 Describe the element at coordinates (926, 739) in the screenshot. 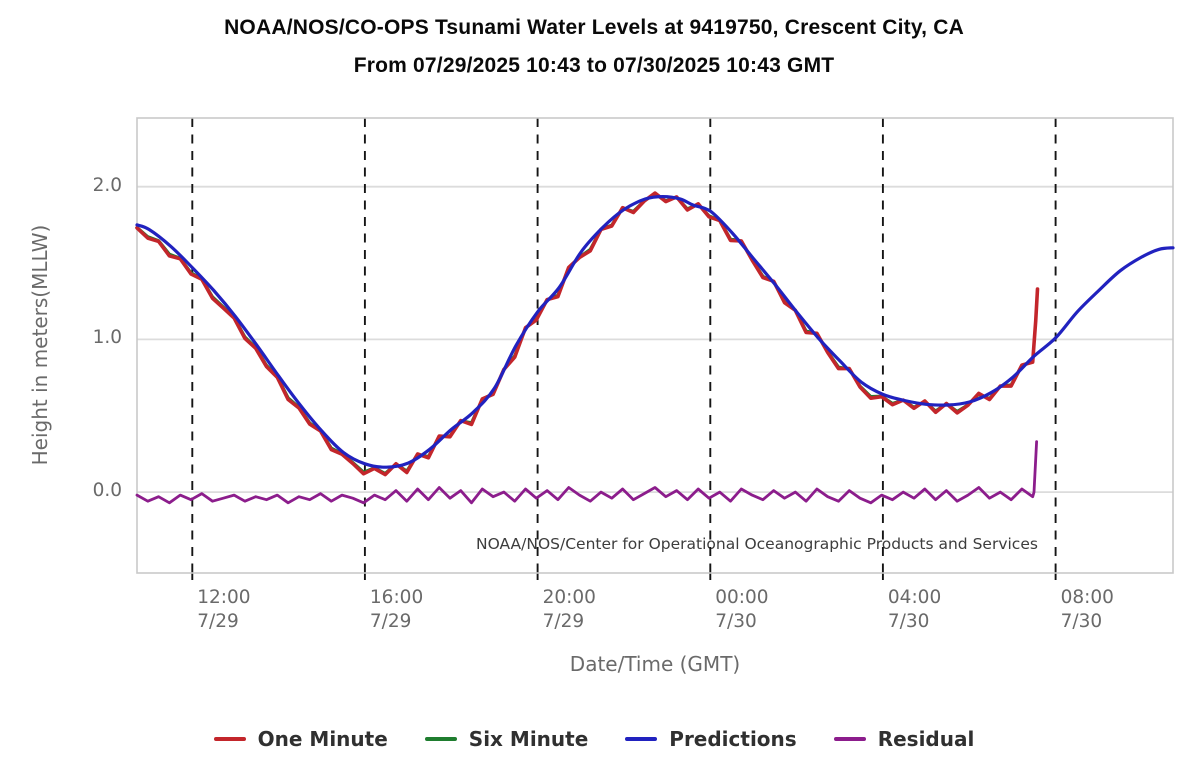

I see `legend-label-residual: Residual` at that location.